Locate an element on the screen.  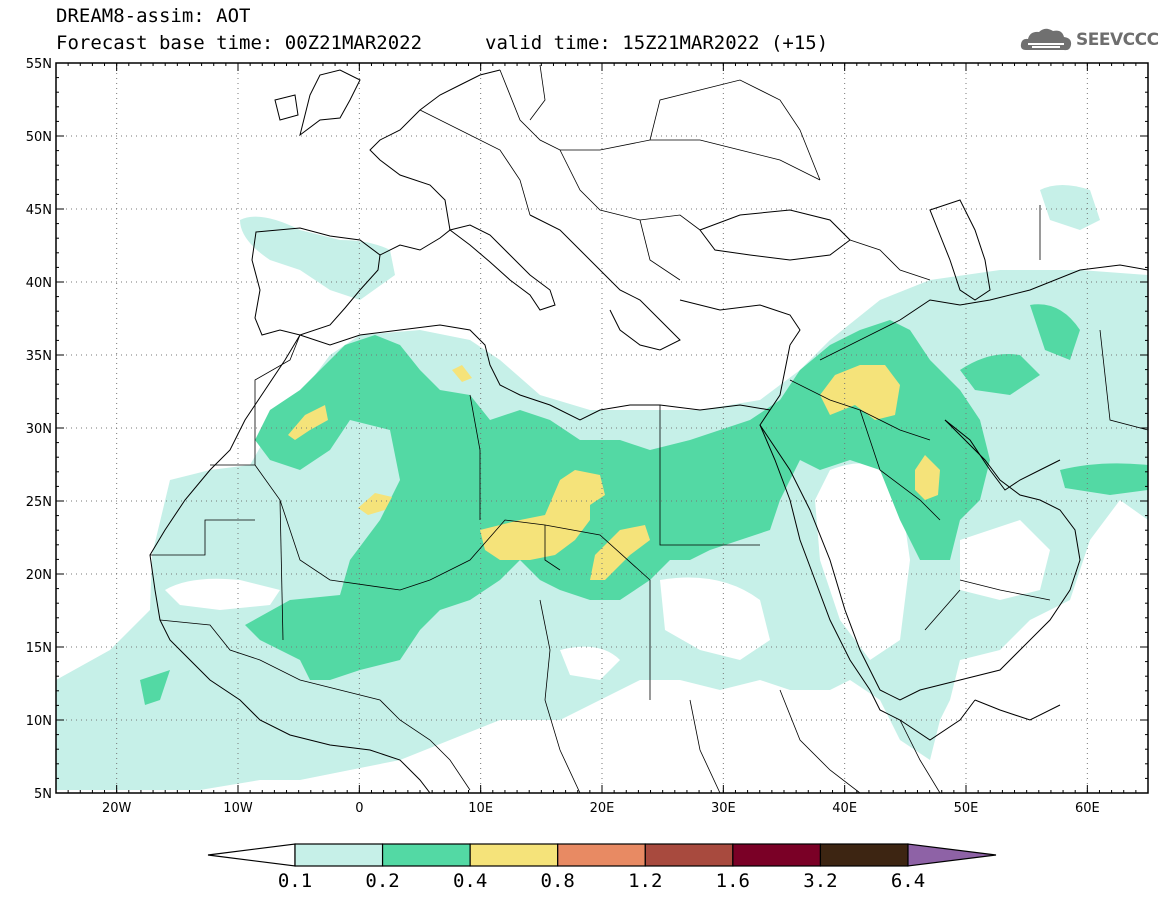
lat-tick-label: 20N is located at coordinates (39, 575).